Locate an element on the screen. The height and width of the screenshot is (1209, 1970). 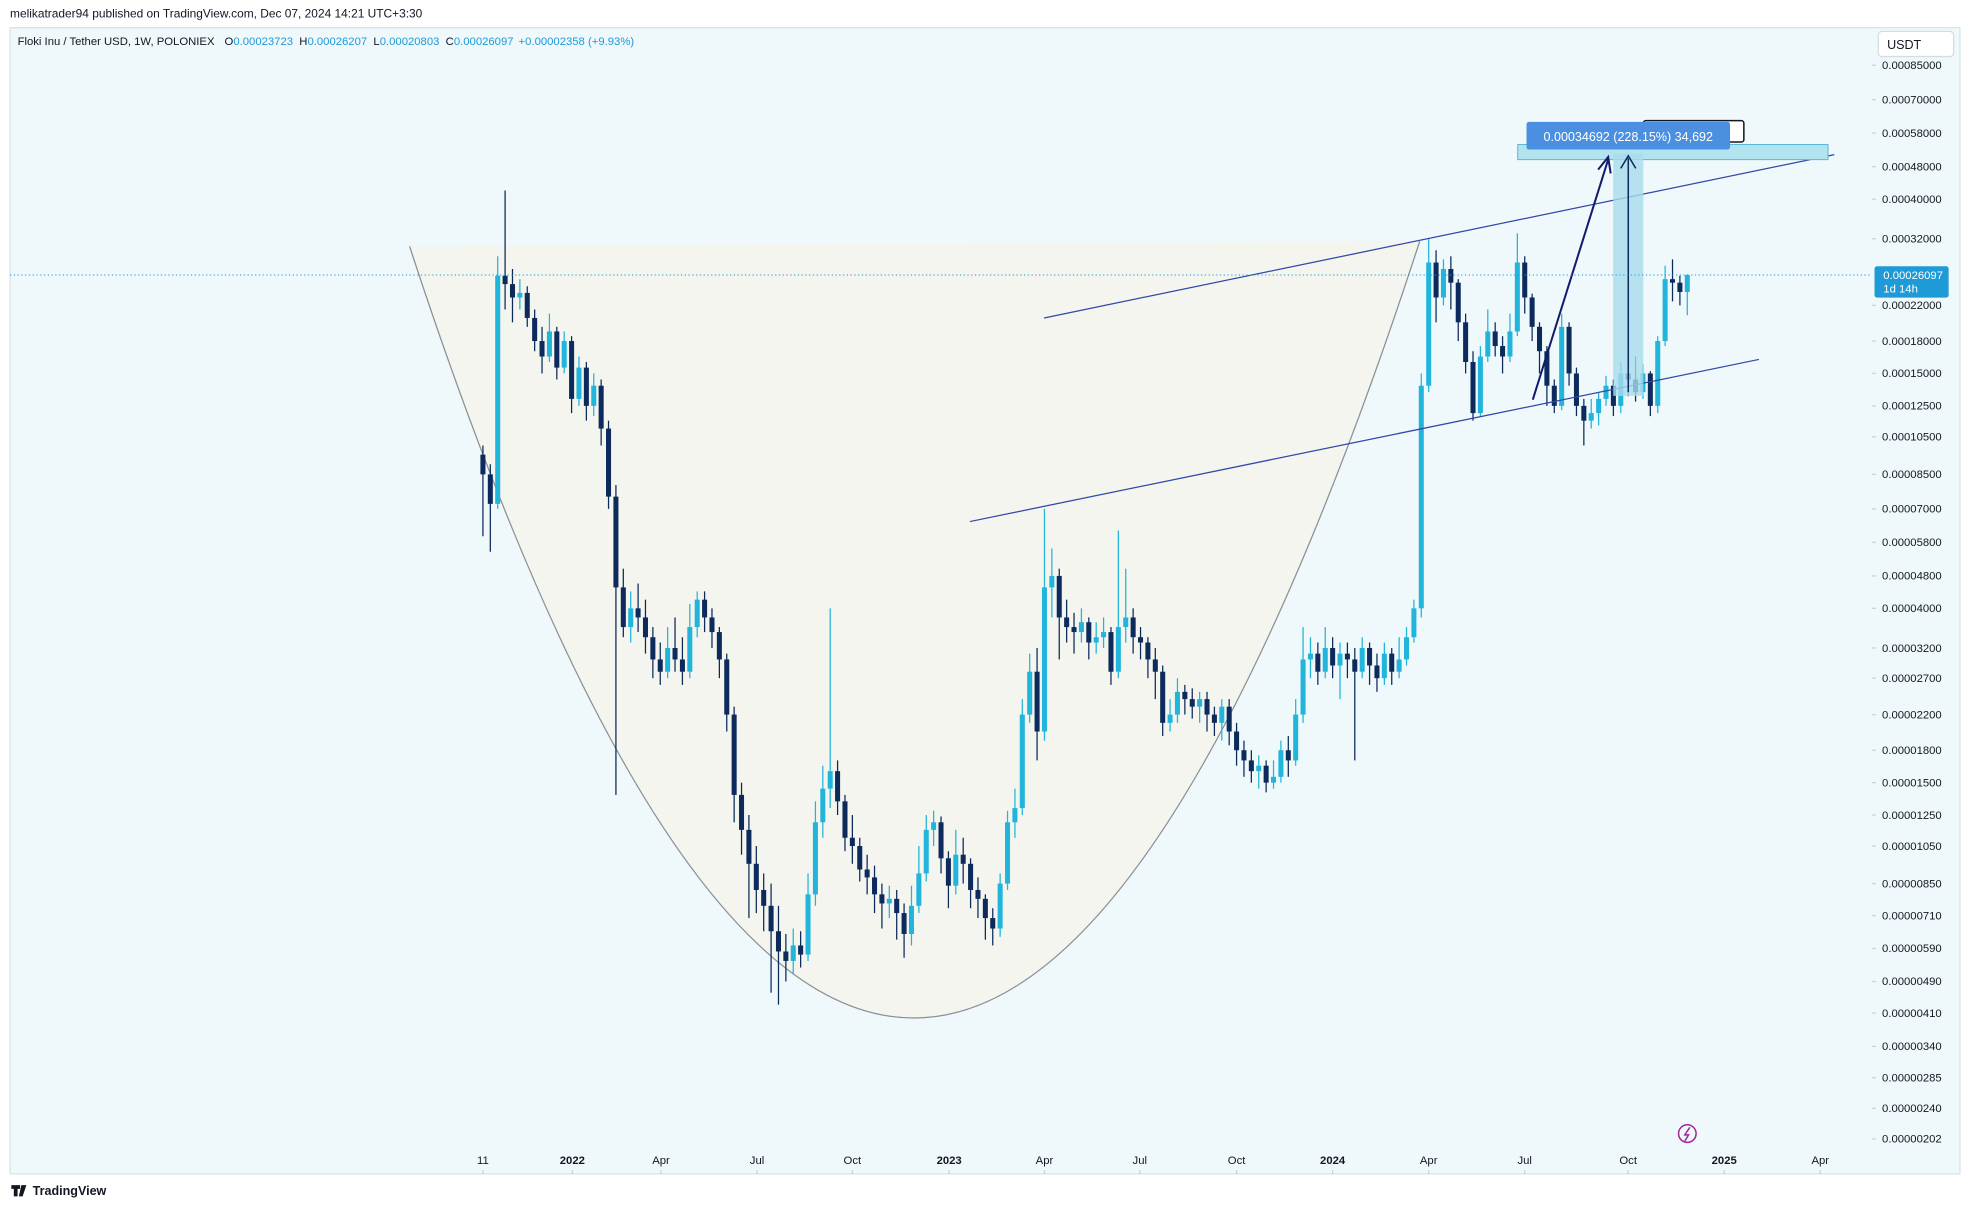
y-tick-label: 0.00018000 is located at coordinates (1912, 342).